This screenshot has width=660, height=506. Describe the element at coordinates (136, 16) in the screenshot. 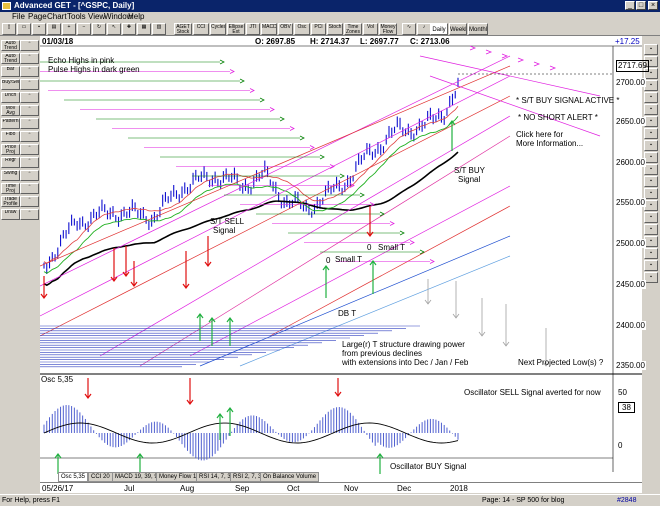

I see `menu-help: Help` at that location.